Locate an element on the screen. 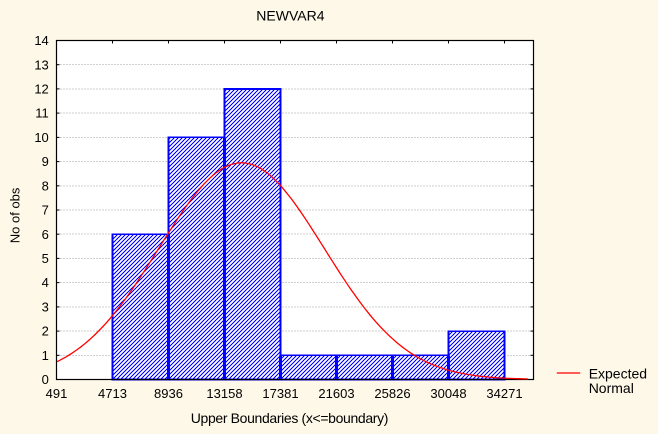 The image size is (658, 434). svg-text: 4 is located at coordinates (45, 282).